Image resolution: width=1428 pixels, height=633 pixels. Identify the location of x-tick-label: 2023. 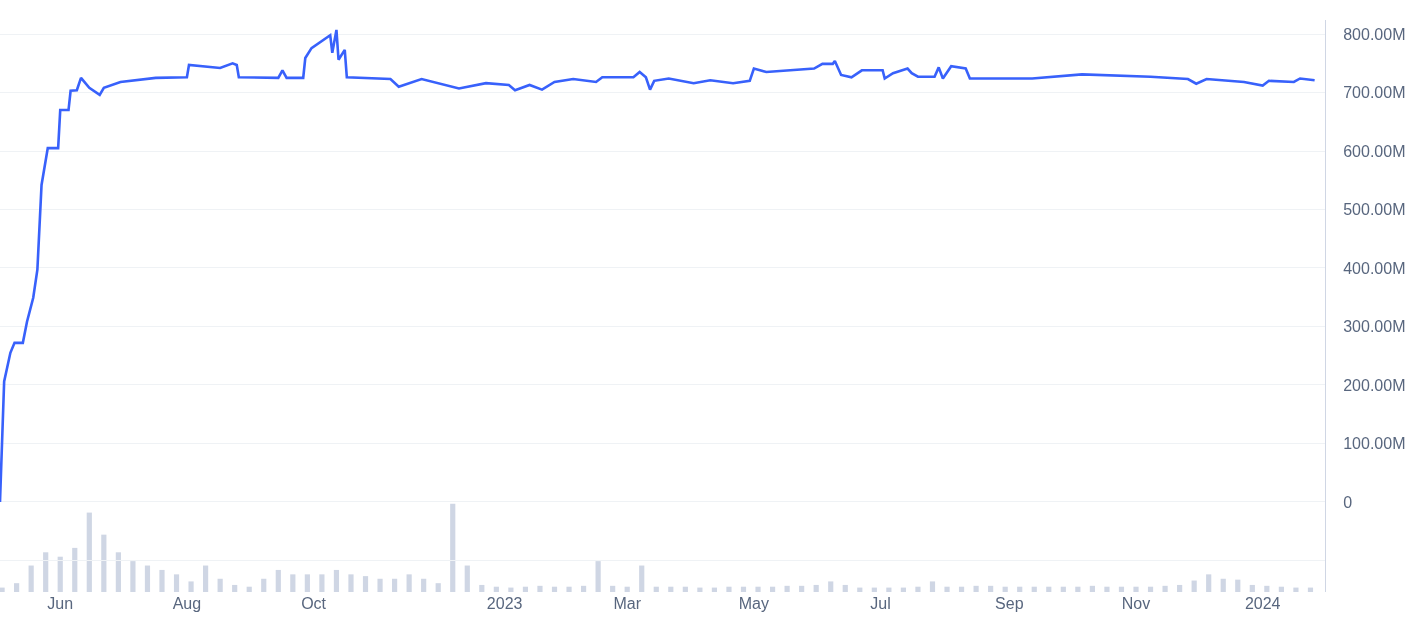
(504, 603).